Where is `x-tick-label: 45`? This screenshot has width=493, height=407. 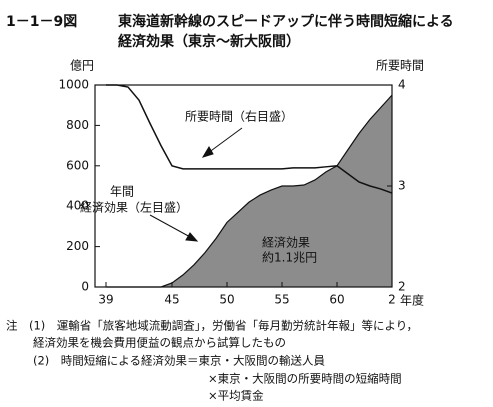
x-tick-label: 45 is located at coordinates (171, 300).